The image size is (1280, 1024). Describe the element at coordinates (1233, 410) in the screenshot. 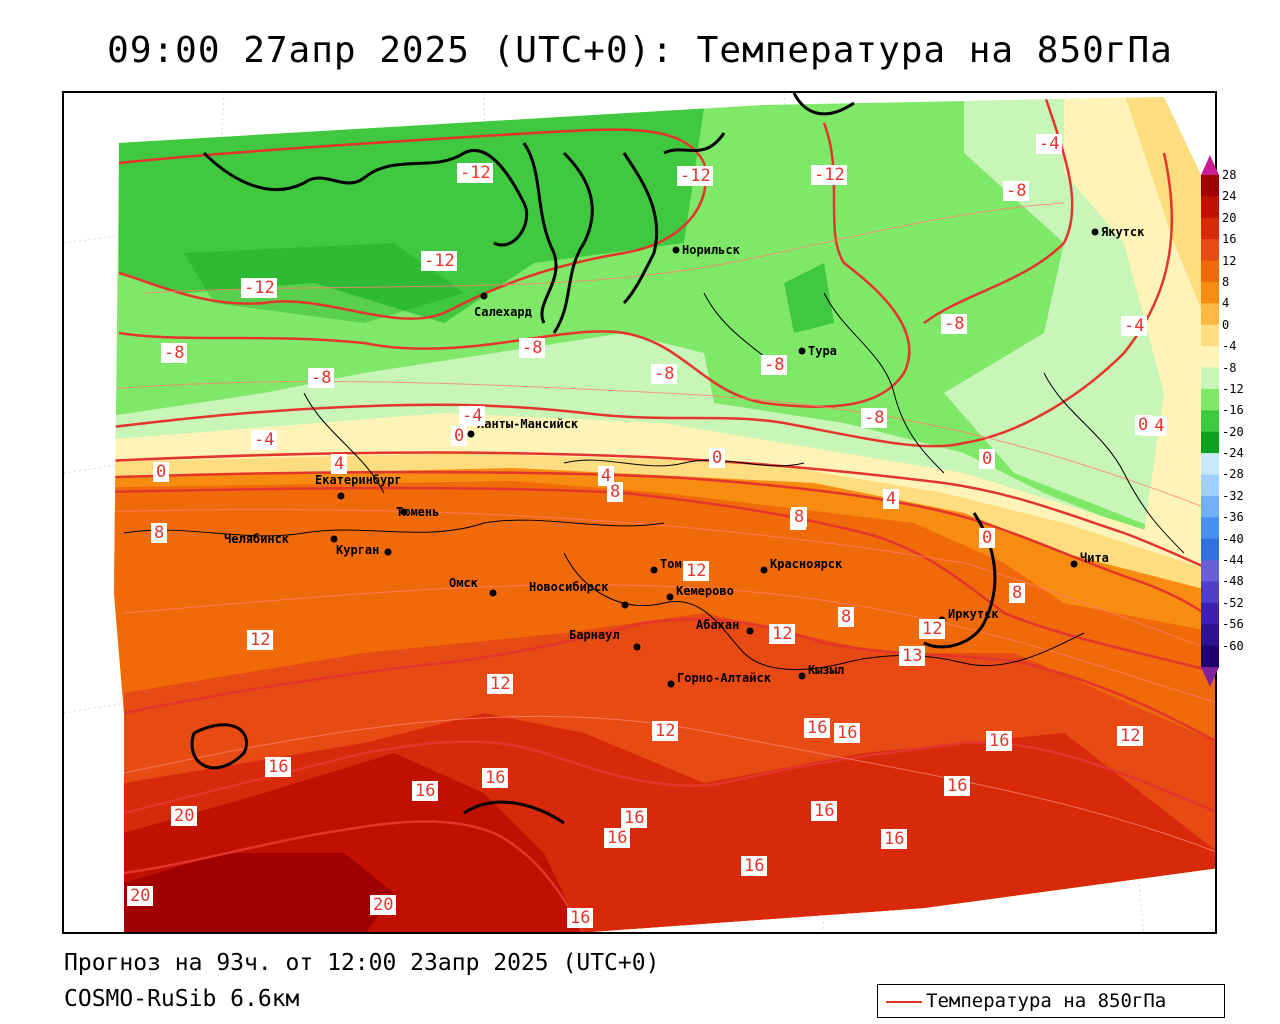

I see `colorbar-tick-label: -16` at that location.